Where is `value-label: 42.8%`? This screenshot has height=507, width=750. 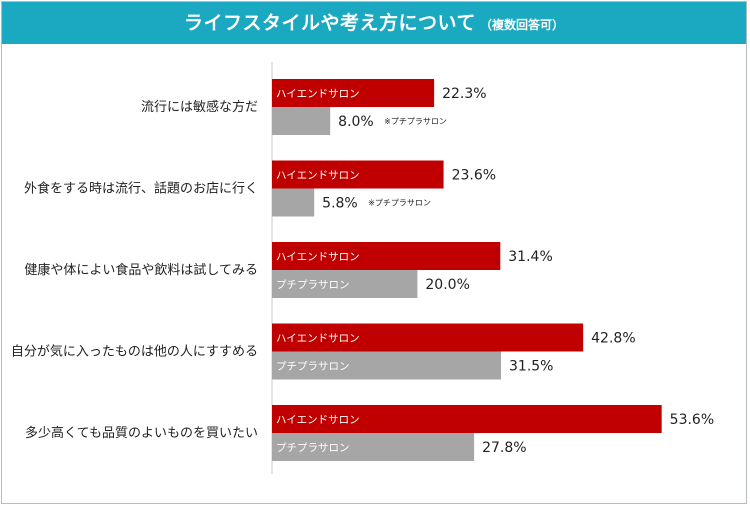 value-label: 42.8% is located at coordinates (613, 339).